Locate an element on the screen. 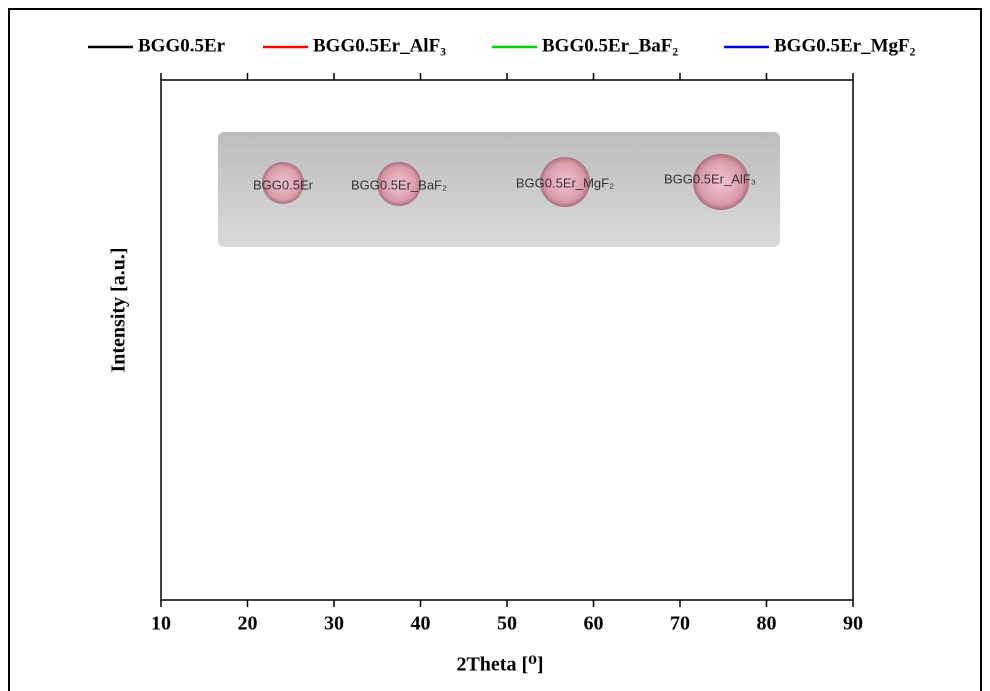 The image size is (990, 691). legend-label: BGG0.5Er_AlF₃ is located at coordinates (379, 45).